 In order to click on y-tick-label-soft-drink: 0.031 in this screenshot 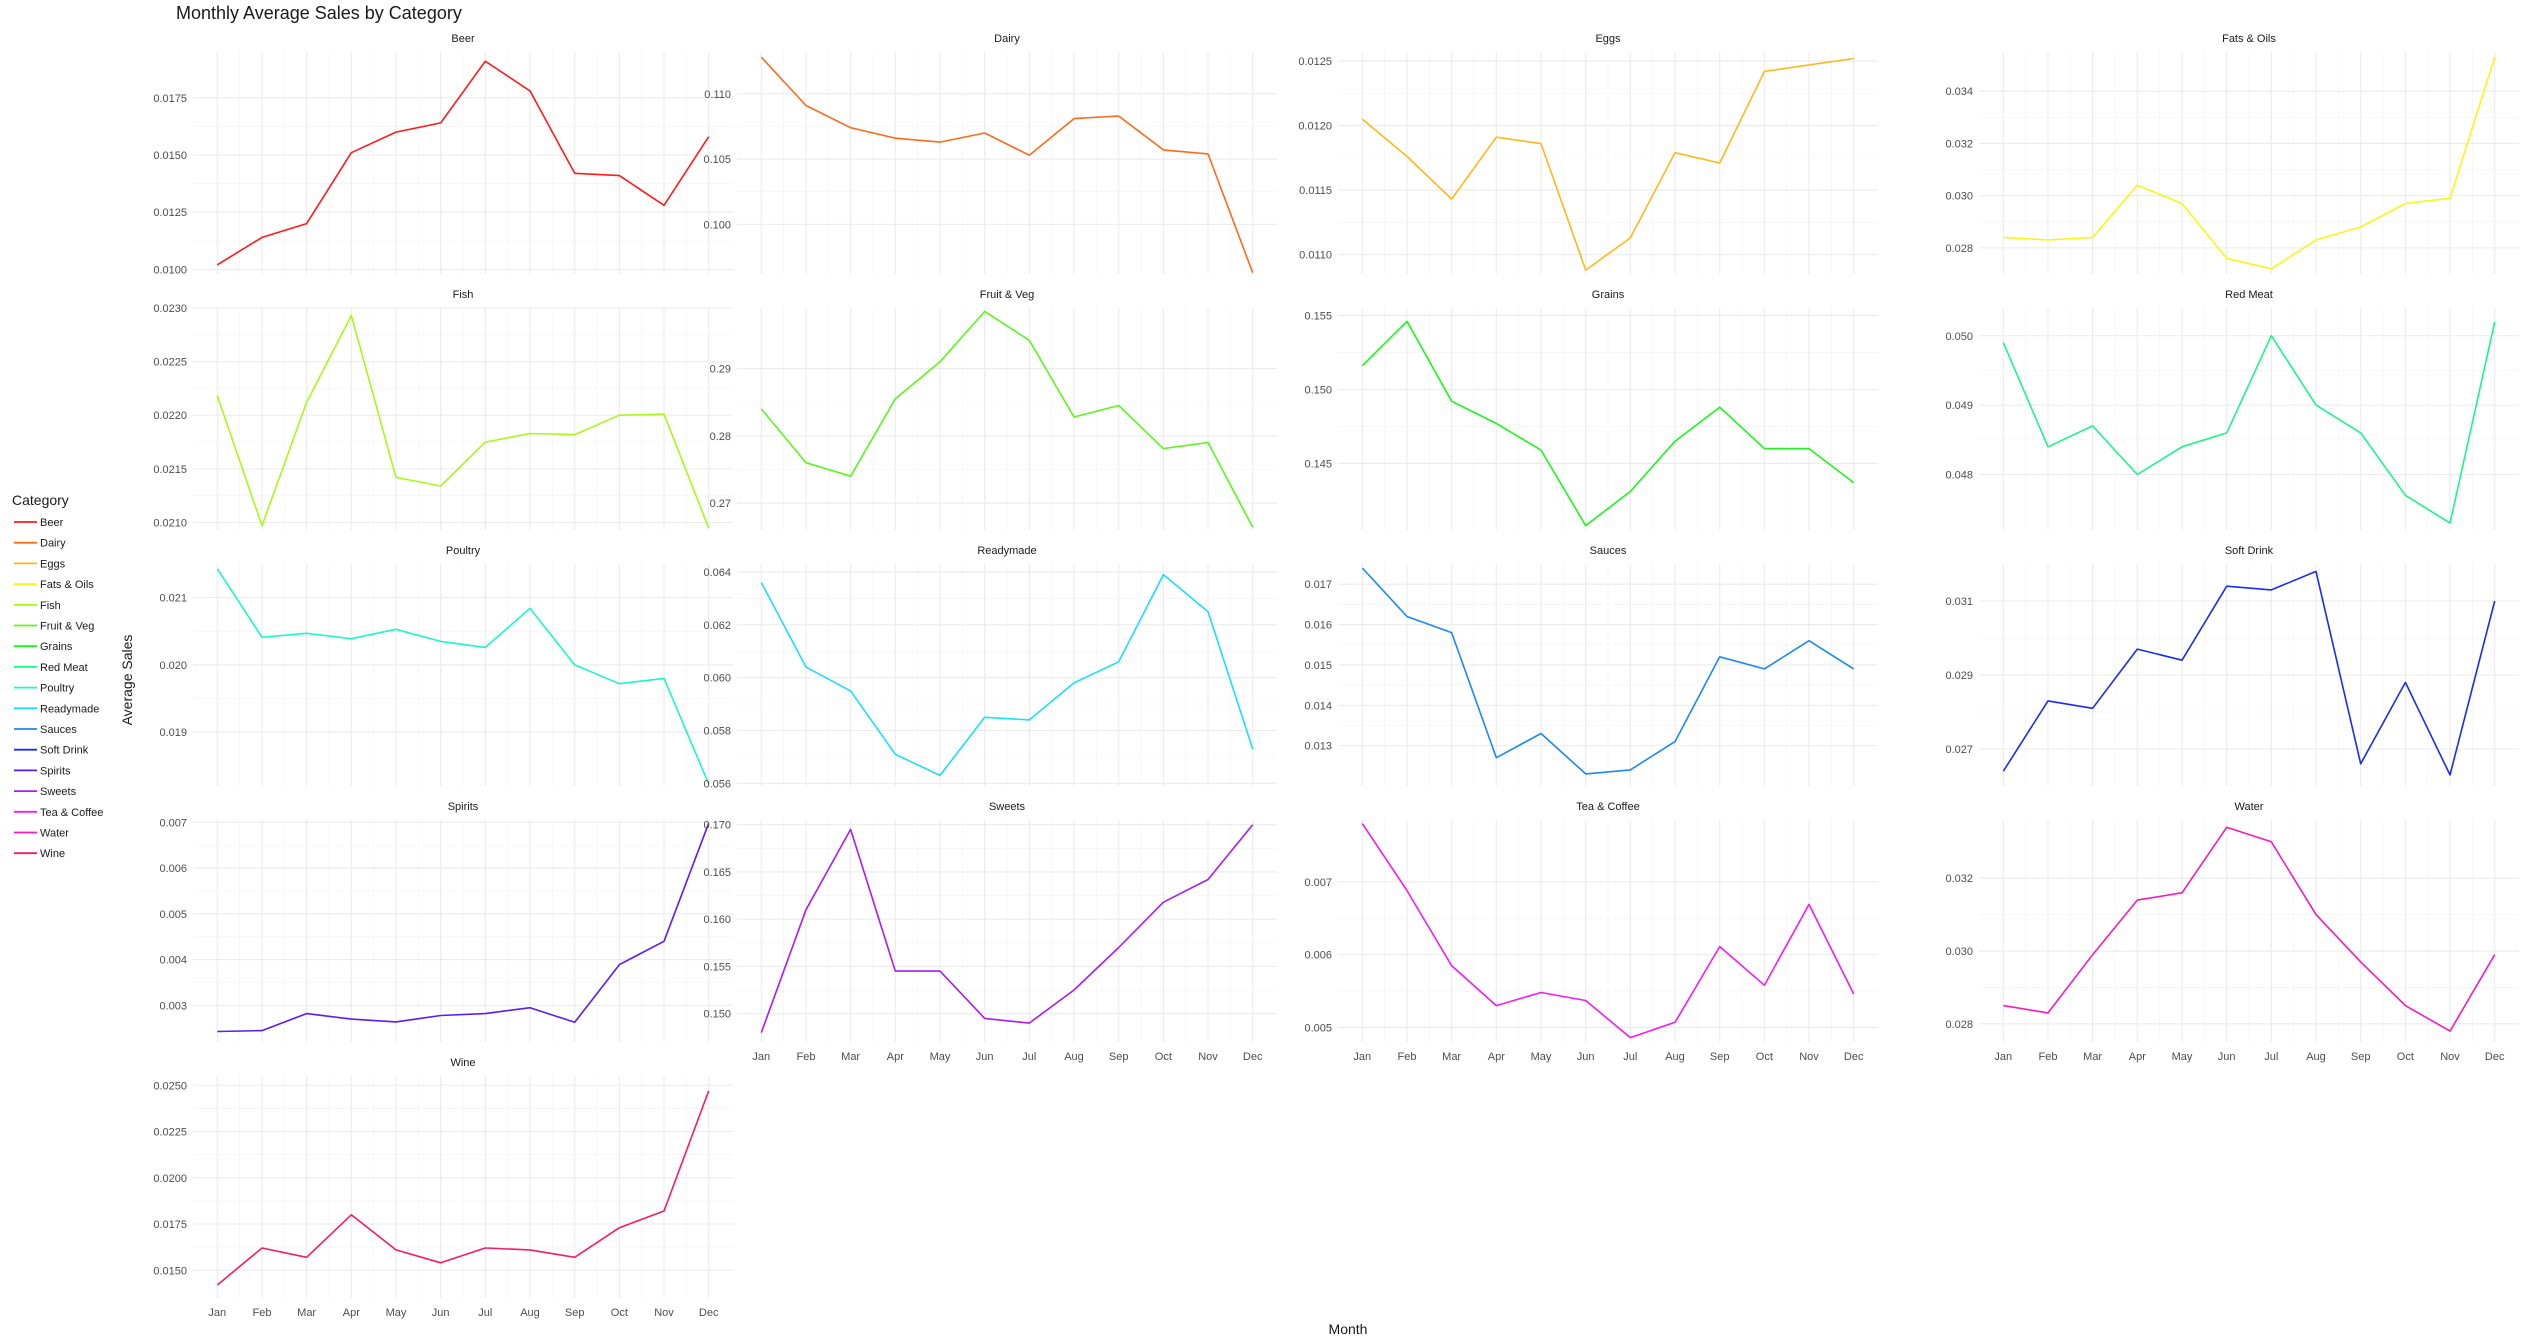, I will do `click(1959, 602)`.